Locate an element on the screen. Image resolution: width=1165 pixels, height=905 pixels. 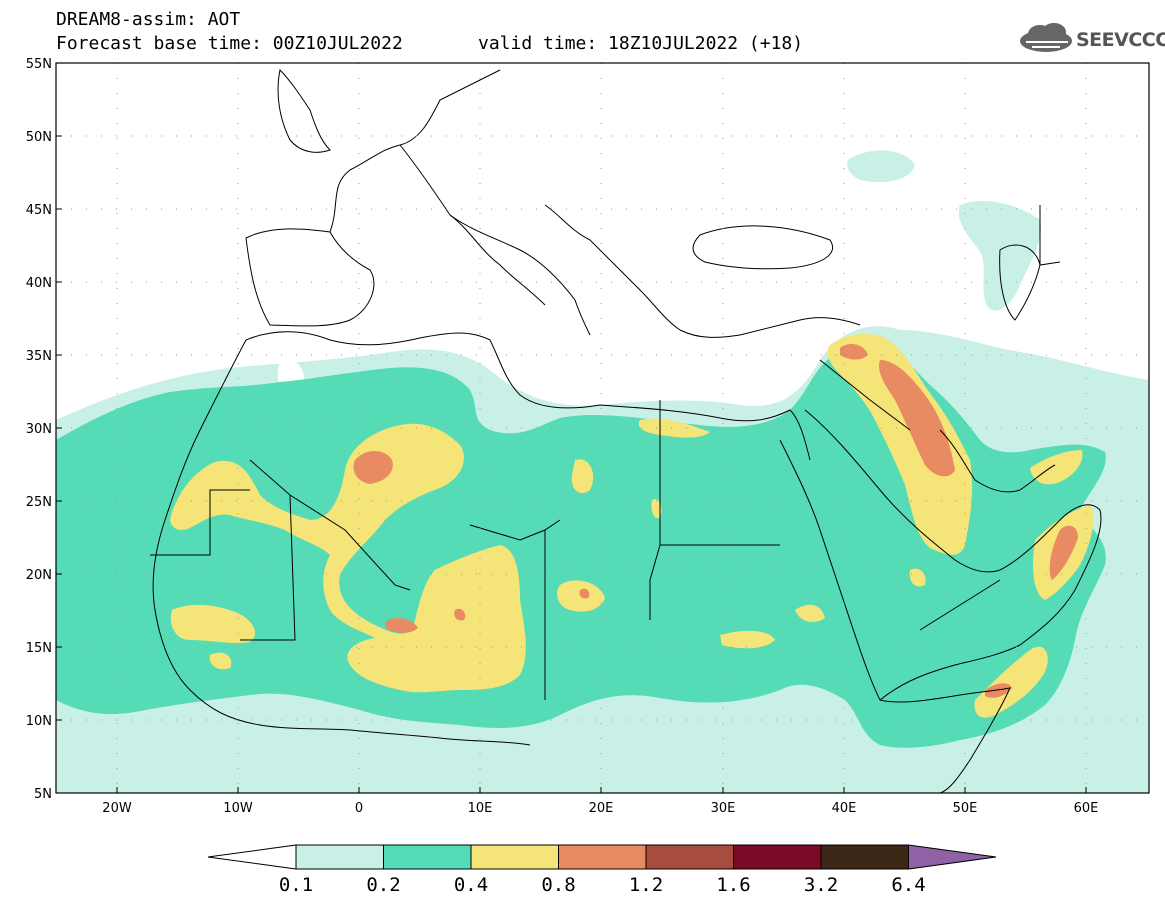
logo is located at coordinates (1046, 37).